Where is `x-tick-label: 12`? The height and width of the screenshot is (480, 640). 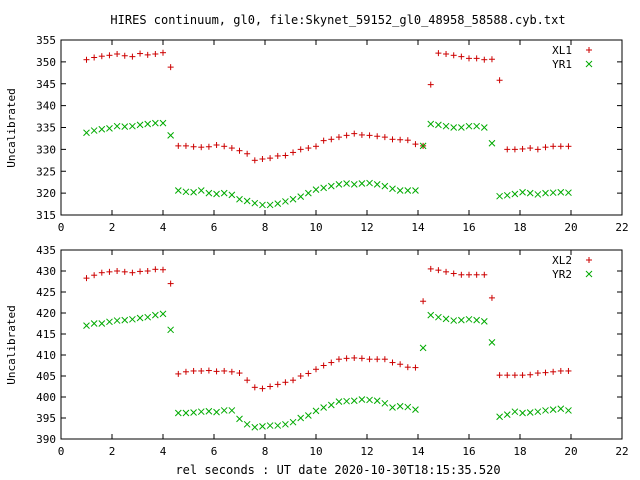 x-tick-label: 12 is located at coordinates (366, 451).